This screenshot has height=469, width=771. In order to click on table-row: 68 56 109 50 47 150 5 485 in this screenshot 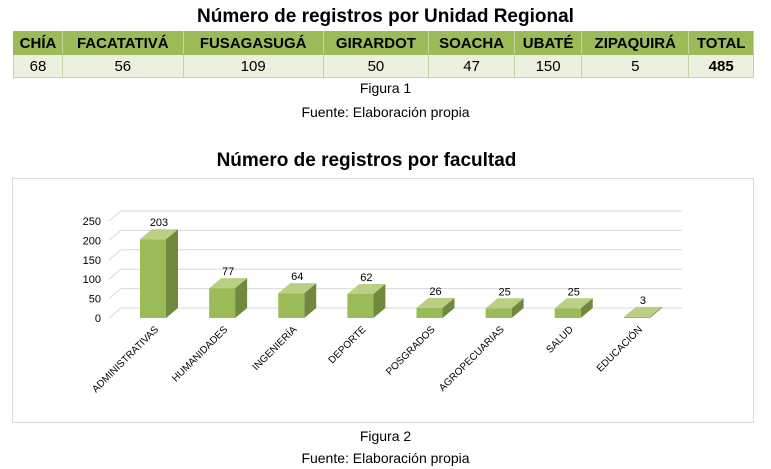, I will do `click(383, 66)`.